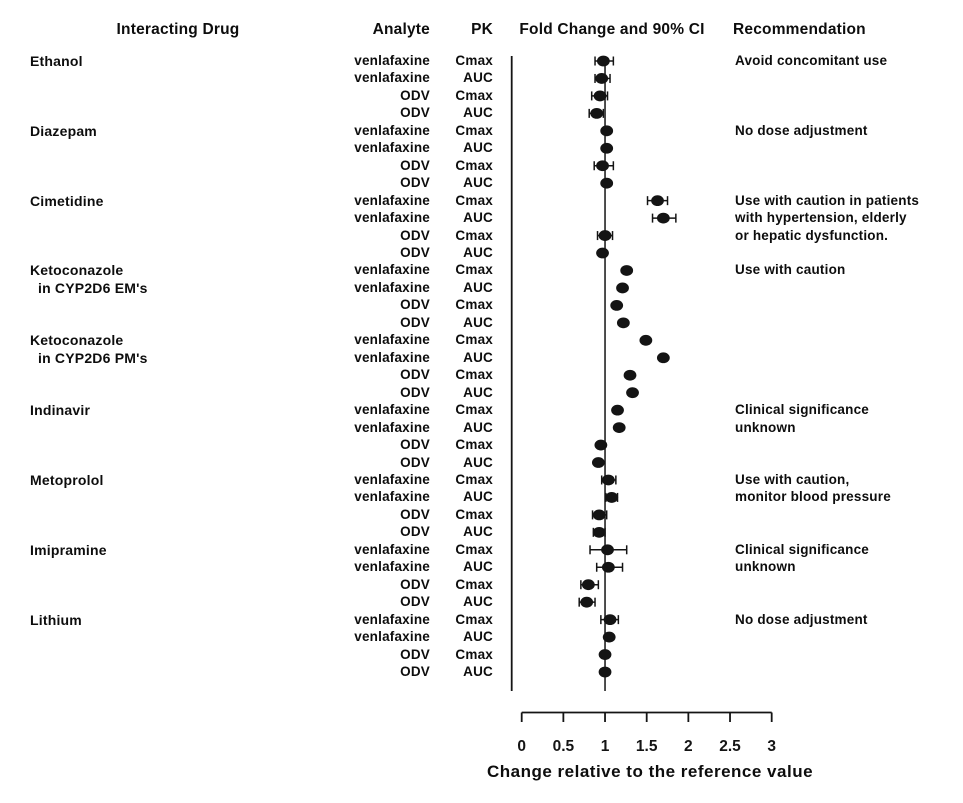  I want to click on column-header-pk: PK, so click(482, 29).